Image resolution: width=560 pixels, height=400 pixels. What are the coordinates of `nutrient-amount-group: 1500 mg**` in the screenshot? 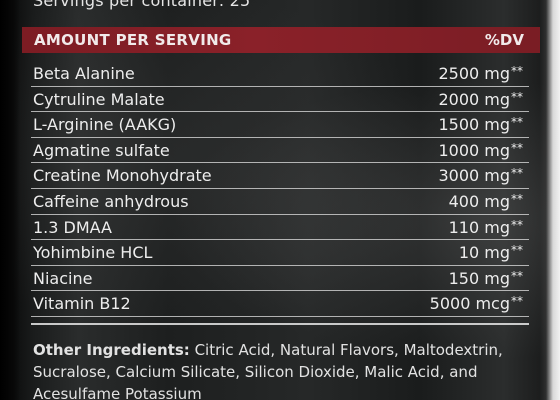 It's located at (480, 124).